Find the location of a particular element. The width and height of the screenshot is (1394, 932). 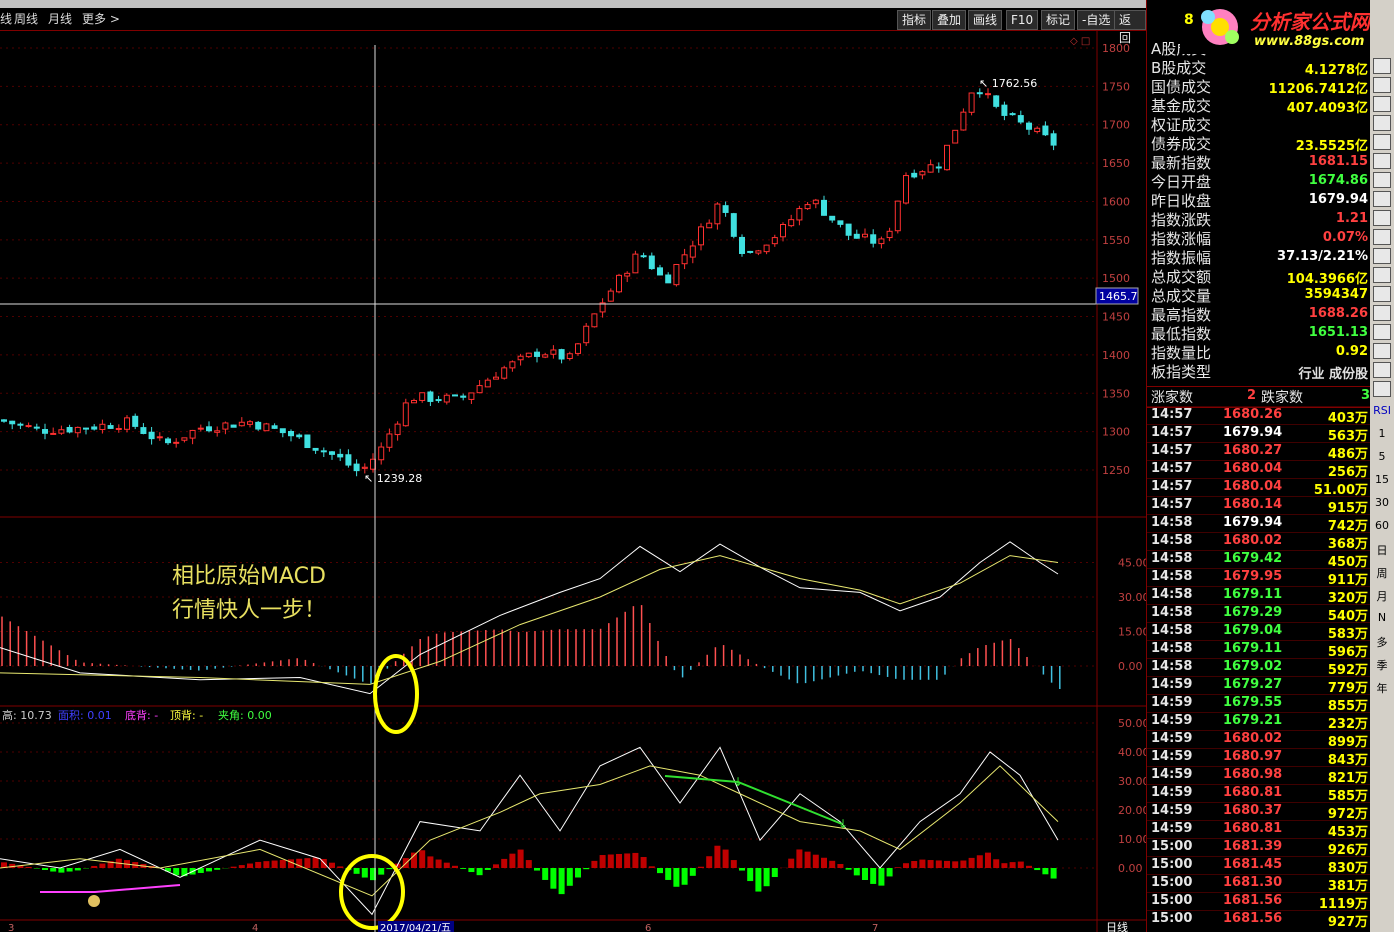

tick-row: 14:58 1679.94 742万 is located at coordinates (1259, 524).